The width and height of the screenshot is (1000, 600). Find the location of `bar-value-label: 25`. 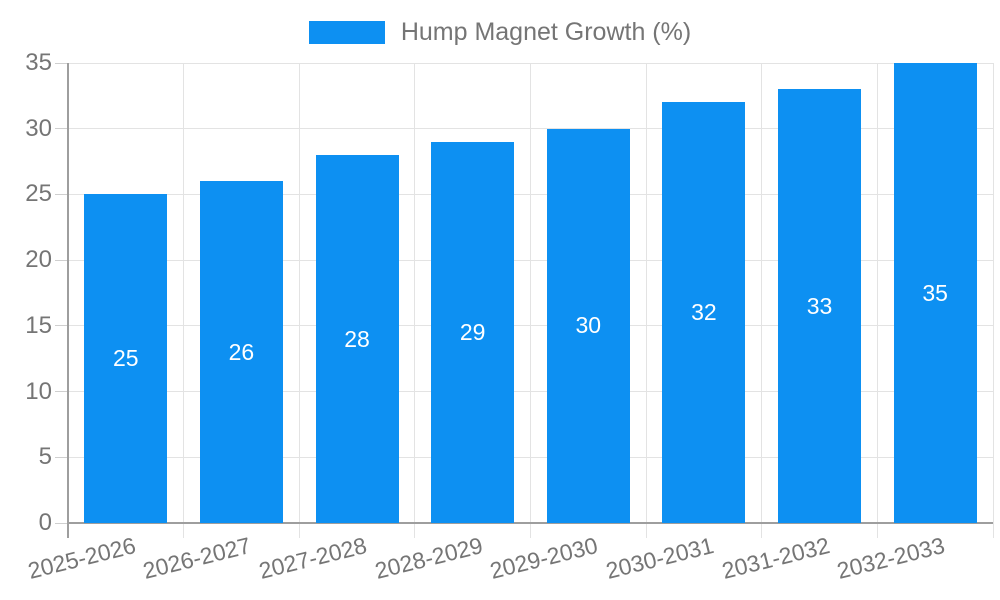

bar-value-label: 25 is located at coordinates (126, 358).